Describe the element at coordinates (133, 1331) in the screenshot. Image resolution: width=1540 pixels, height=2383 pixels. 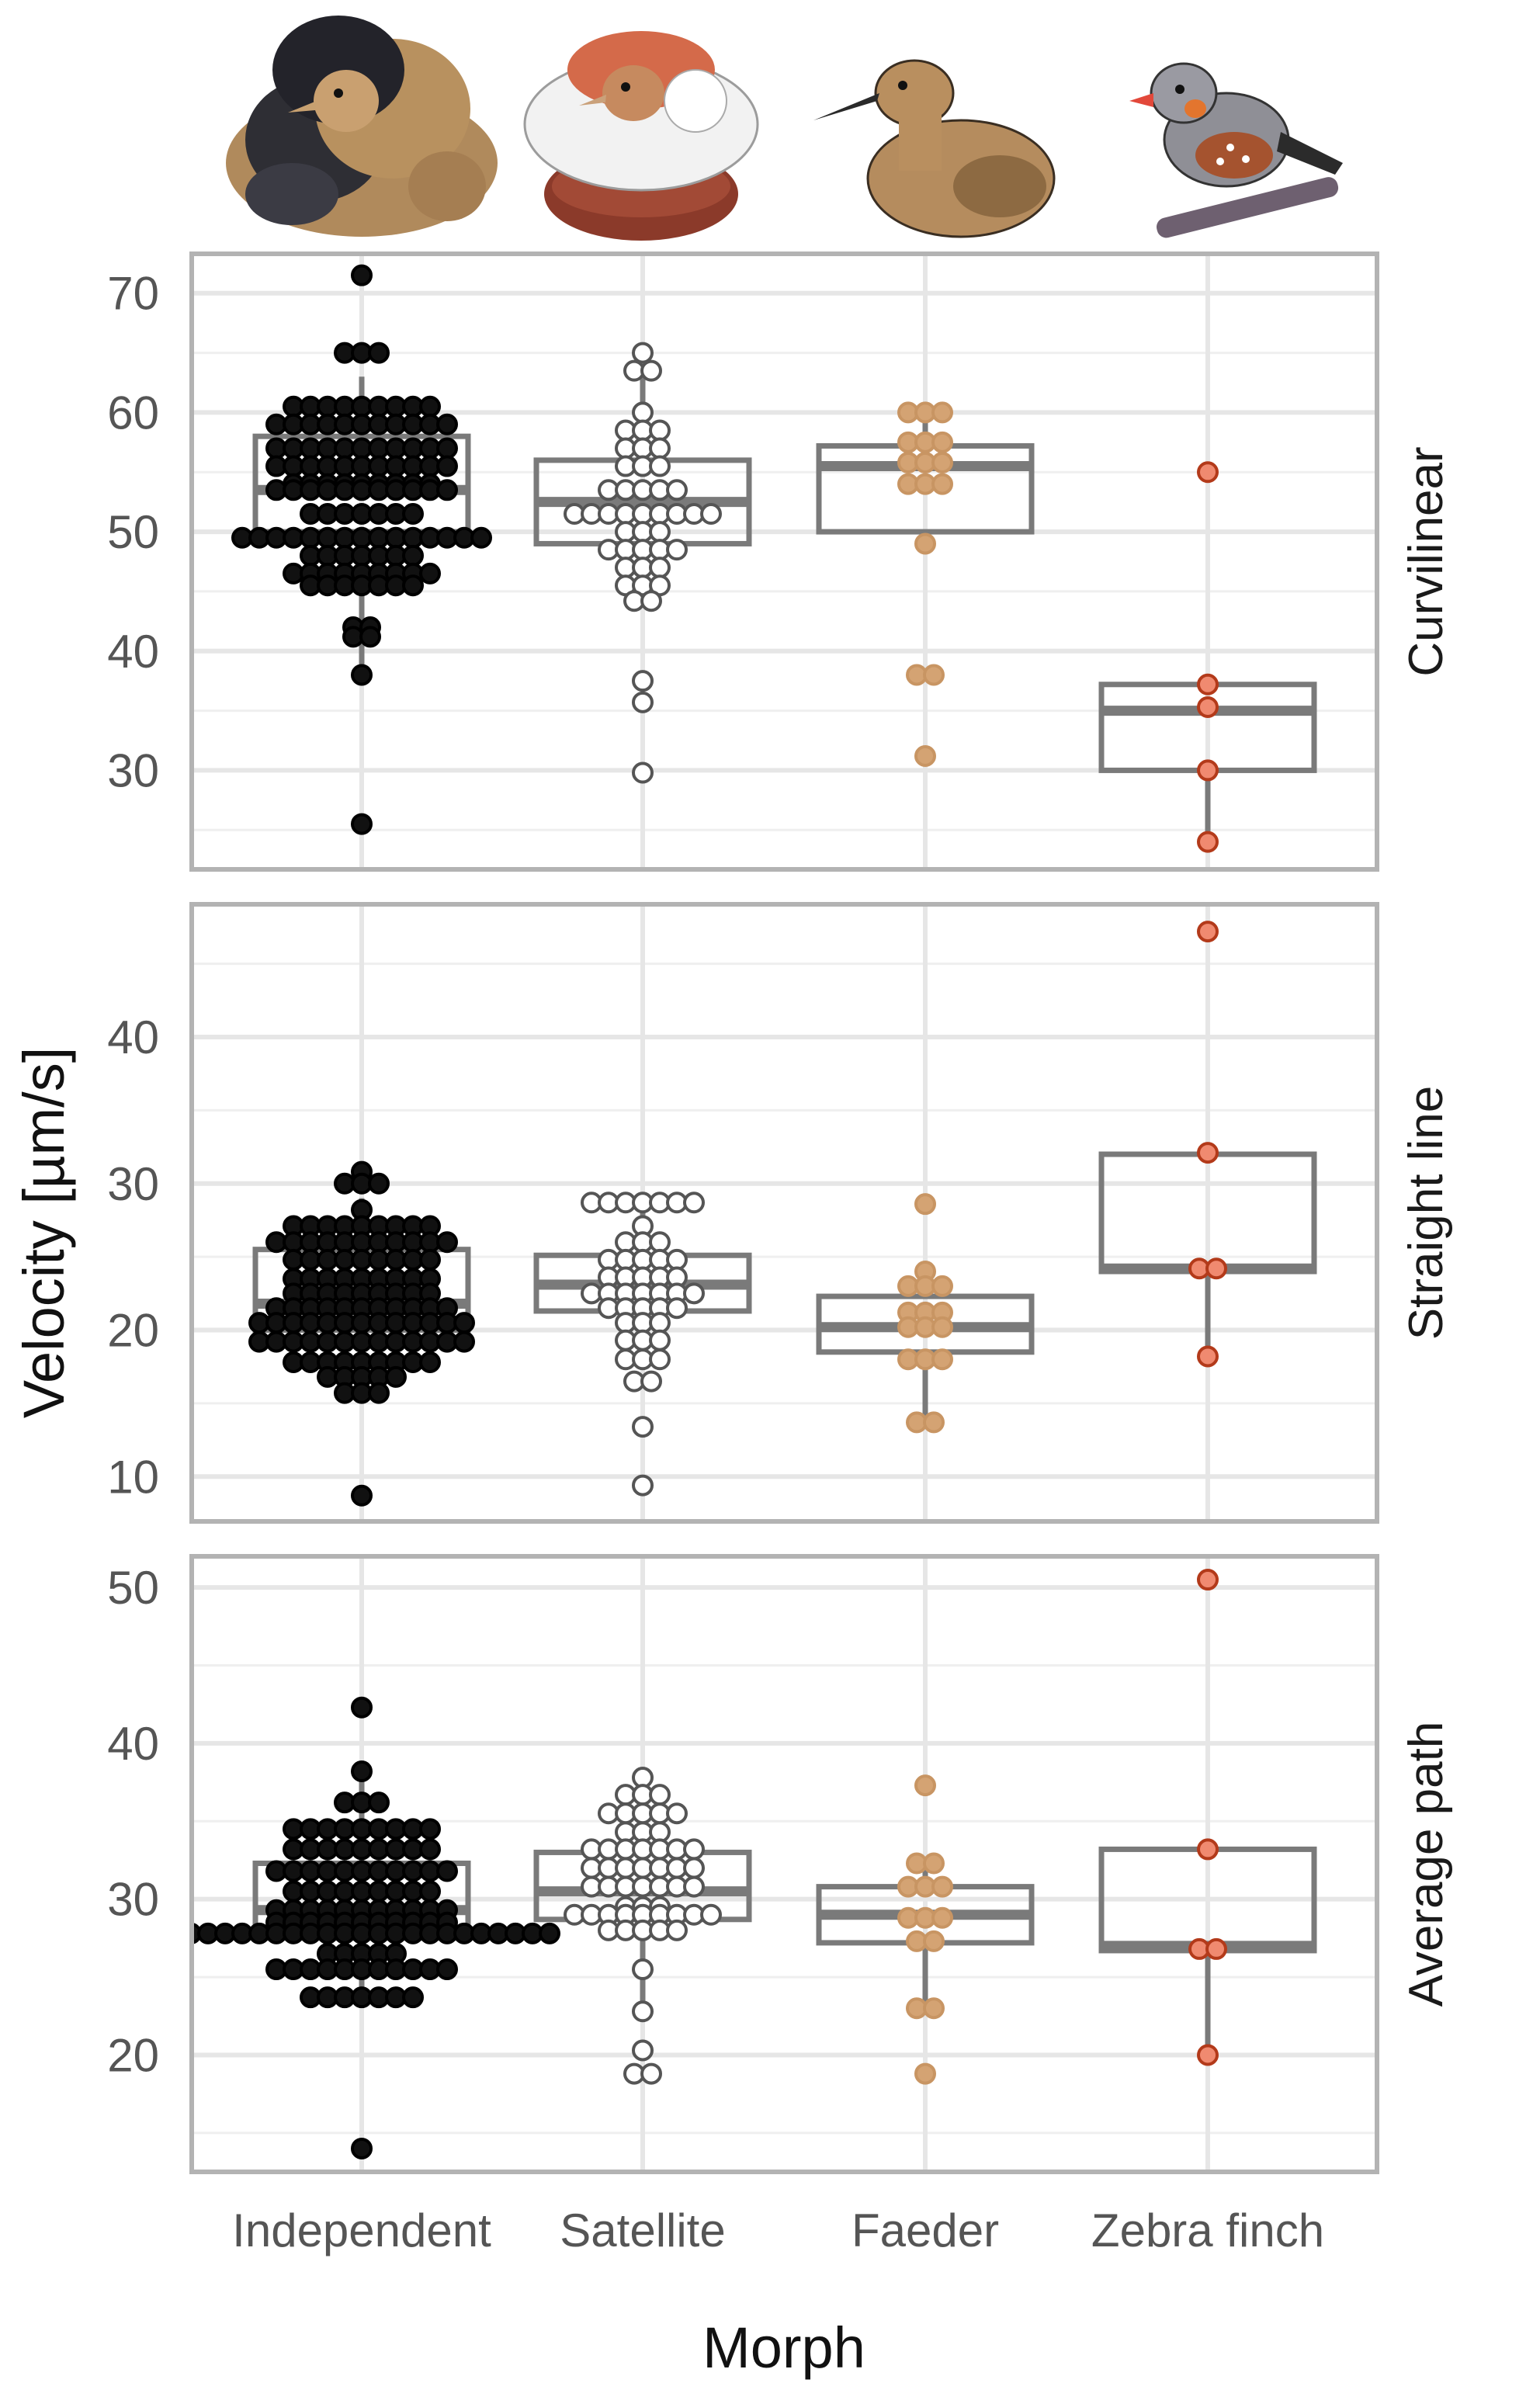
I see `y-tick-label: 20` at that location.